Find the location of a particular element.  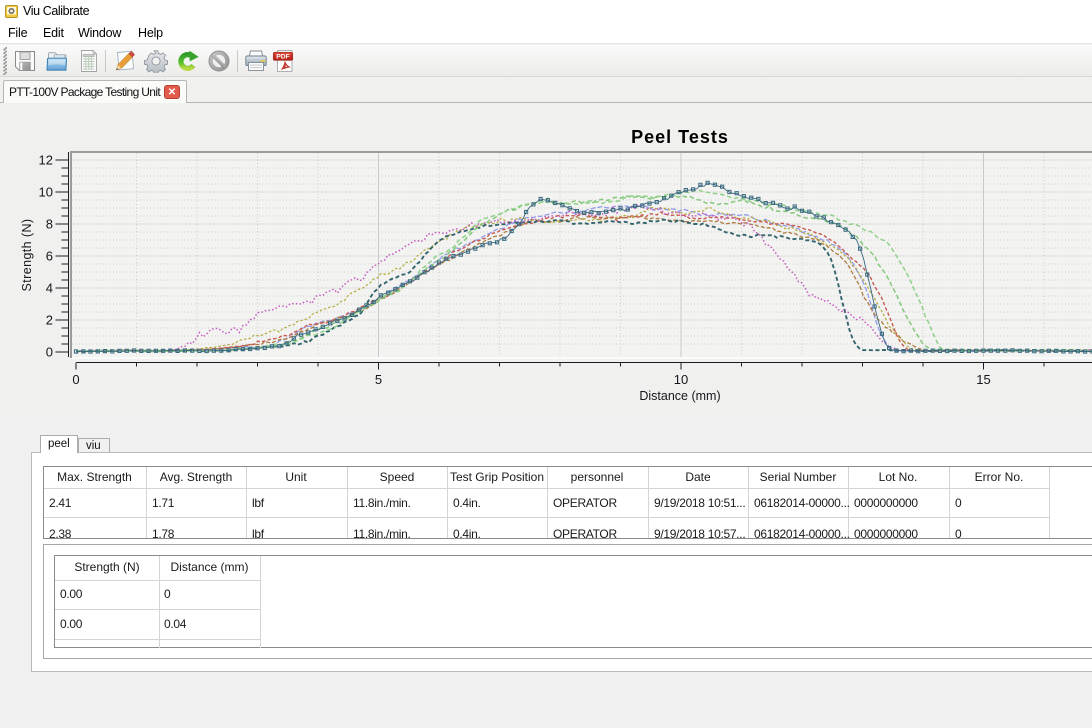

svg-text: 4 is located at coordinates (49, 288).